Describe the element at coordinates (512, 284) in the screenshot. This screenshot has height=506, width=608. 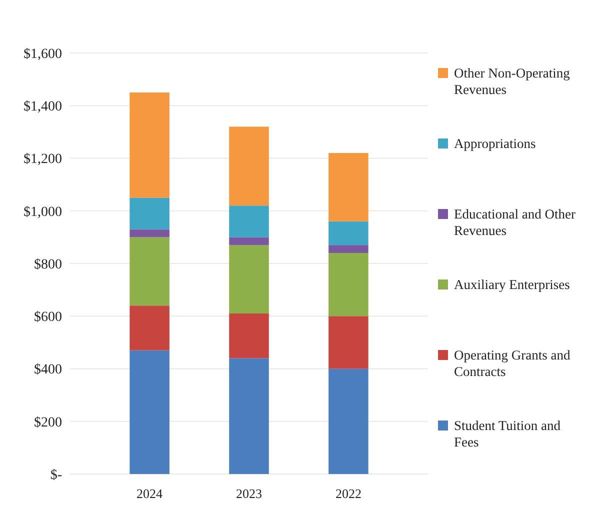
I see `legend-label: Auxiliary Enterprises` at that location.